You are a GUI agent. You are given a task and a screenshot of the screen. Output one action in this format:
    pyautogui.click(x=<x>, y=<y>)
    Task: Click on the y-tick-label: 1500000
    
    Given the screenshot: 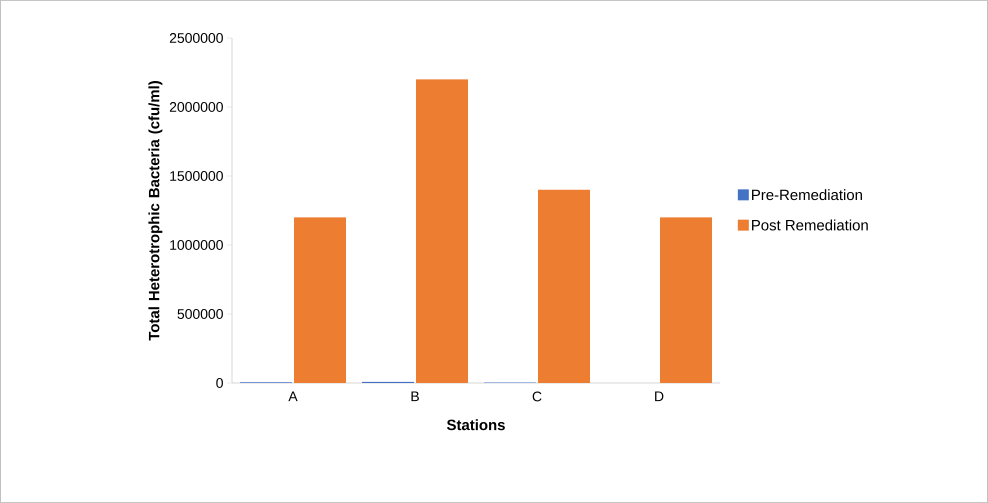 What is the action you would take?
    pyautogui.click(x=196, y=176)
    